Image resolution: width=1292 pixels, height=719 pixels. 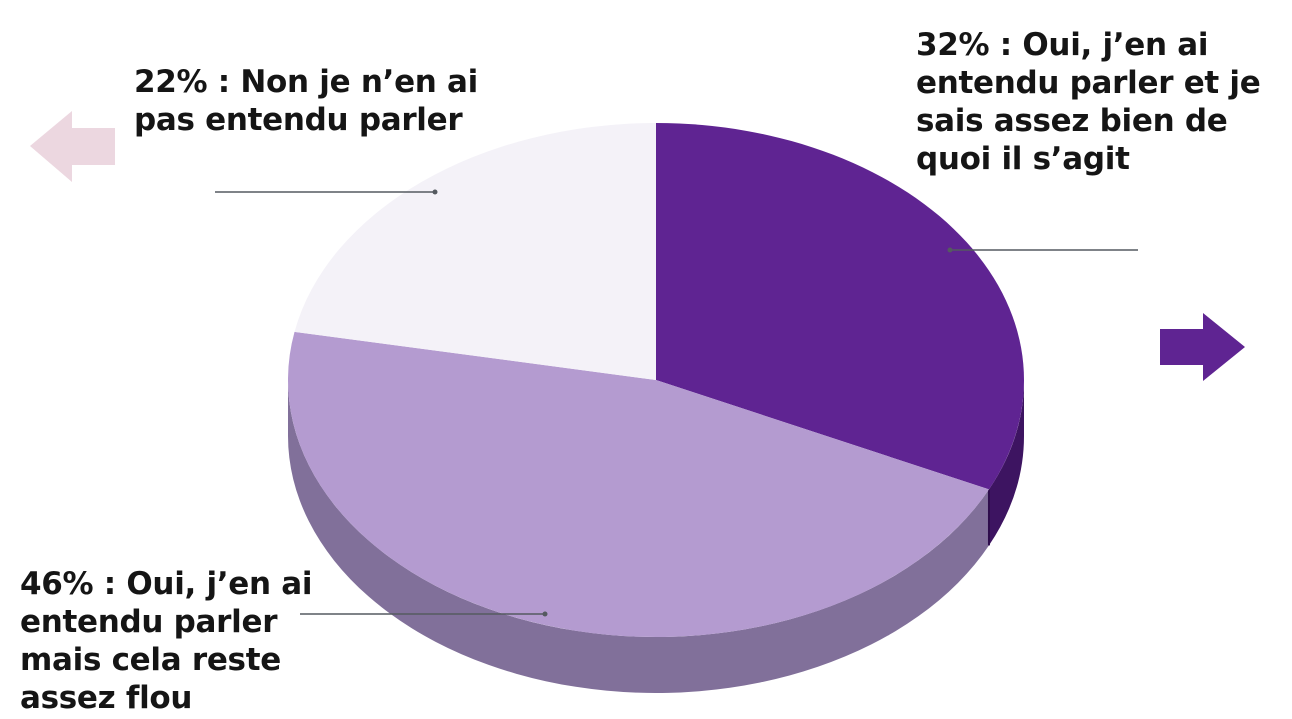 I want to click on slice-label-non: 22% : Non je n’en ai pas entendu parler, so click(x=306, y=101).